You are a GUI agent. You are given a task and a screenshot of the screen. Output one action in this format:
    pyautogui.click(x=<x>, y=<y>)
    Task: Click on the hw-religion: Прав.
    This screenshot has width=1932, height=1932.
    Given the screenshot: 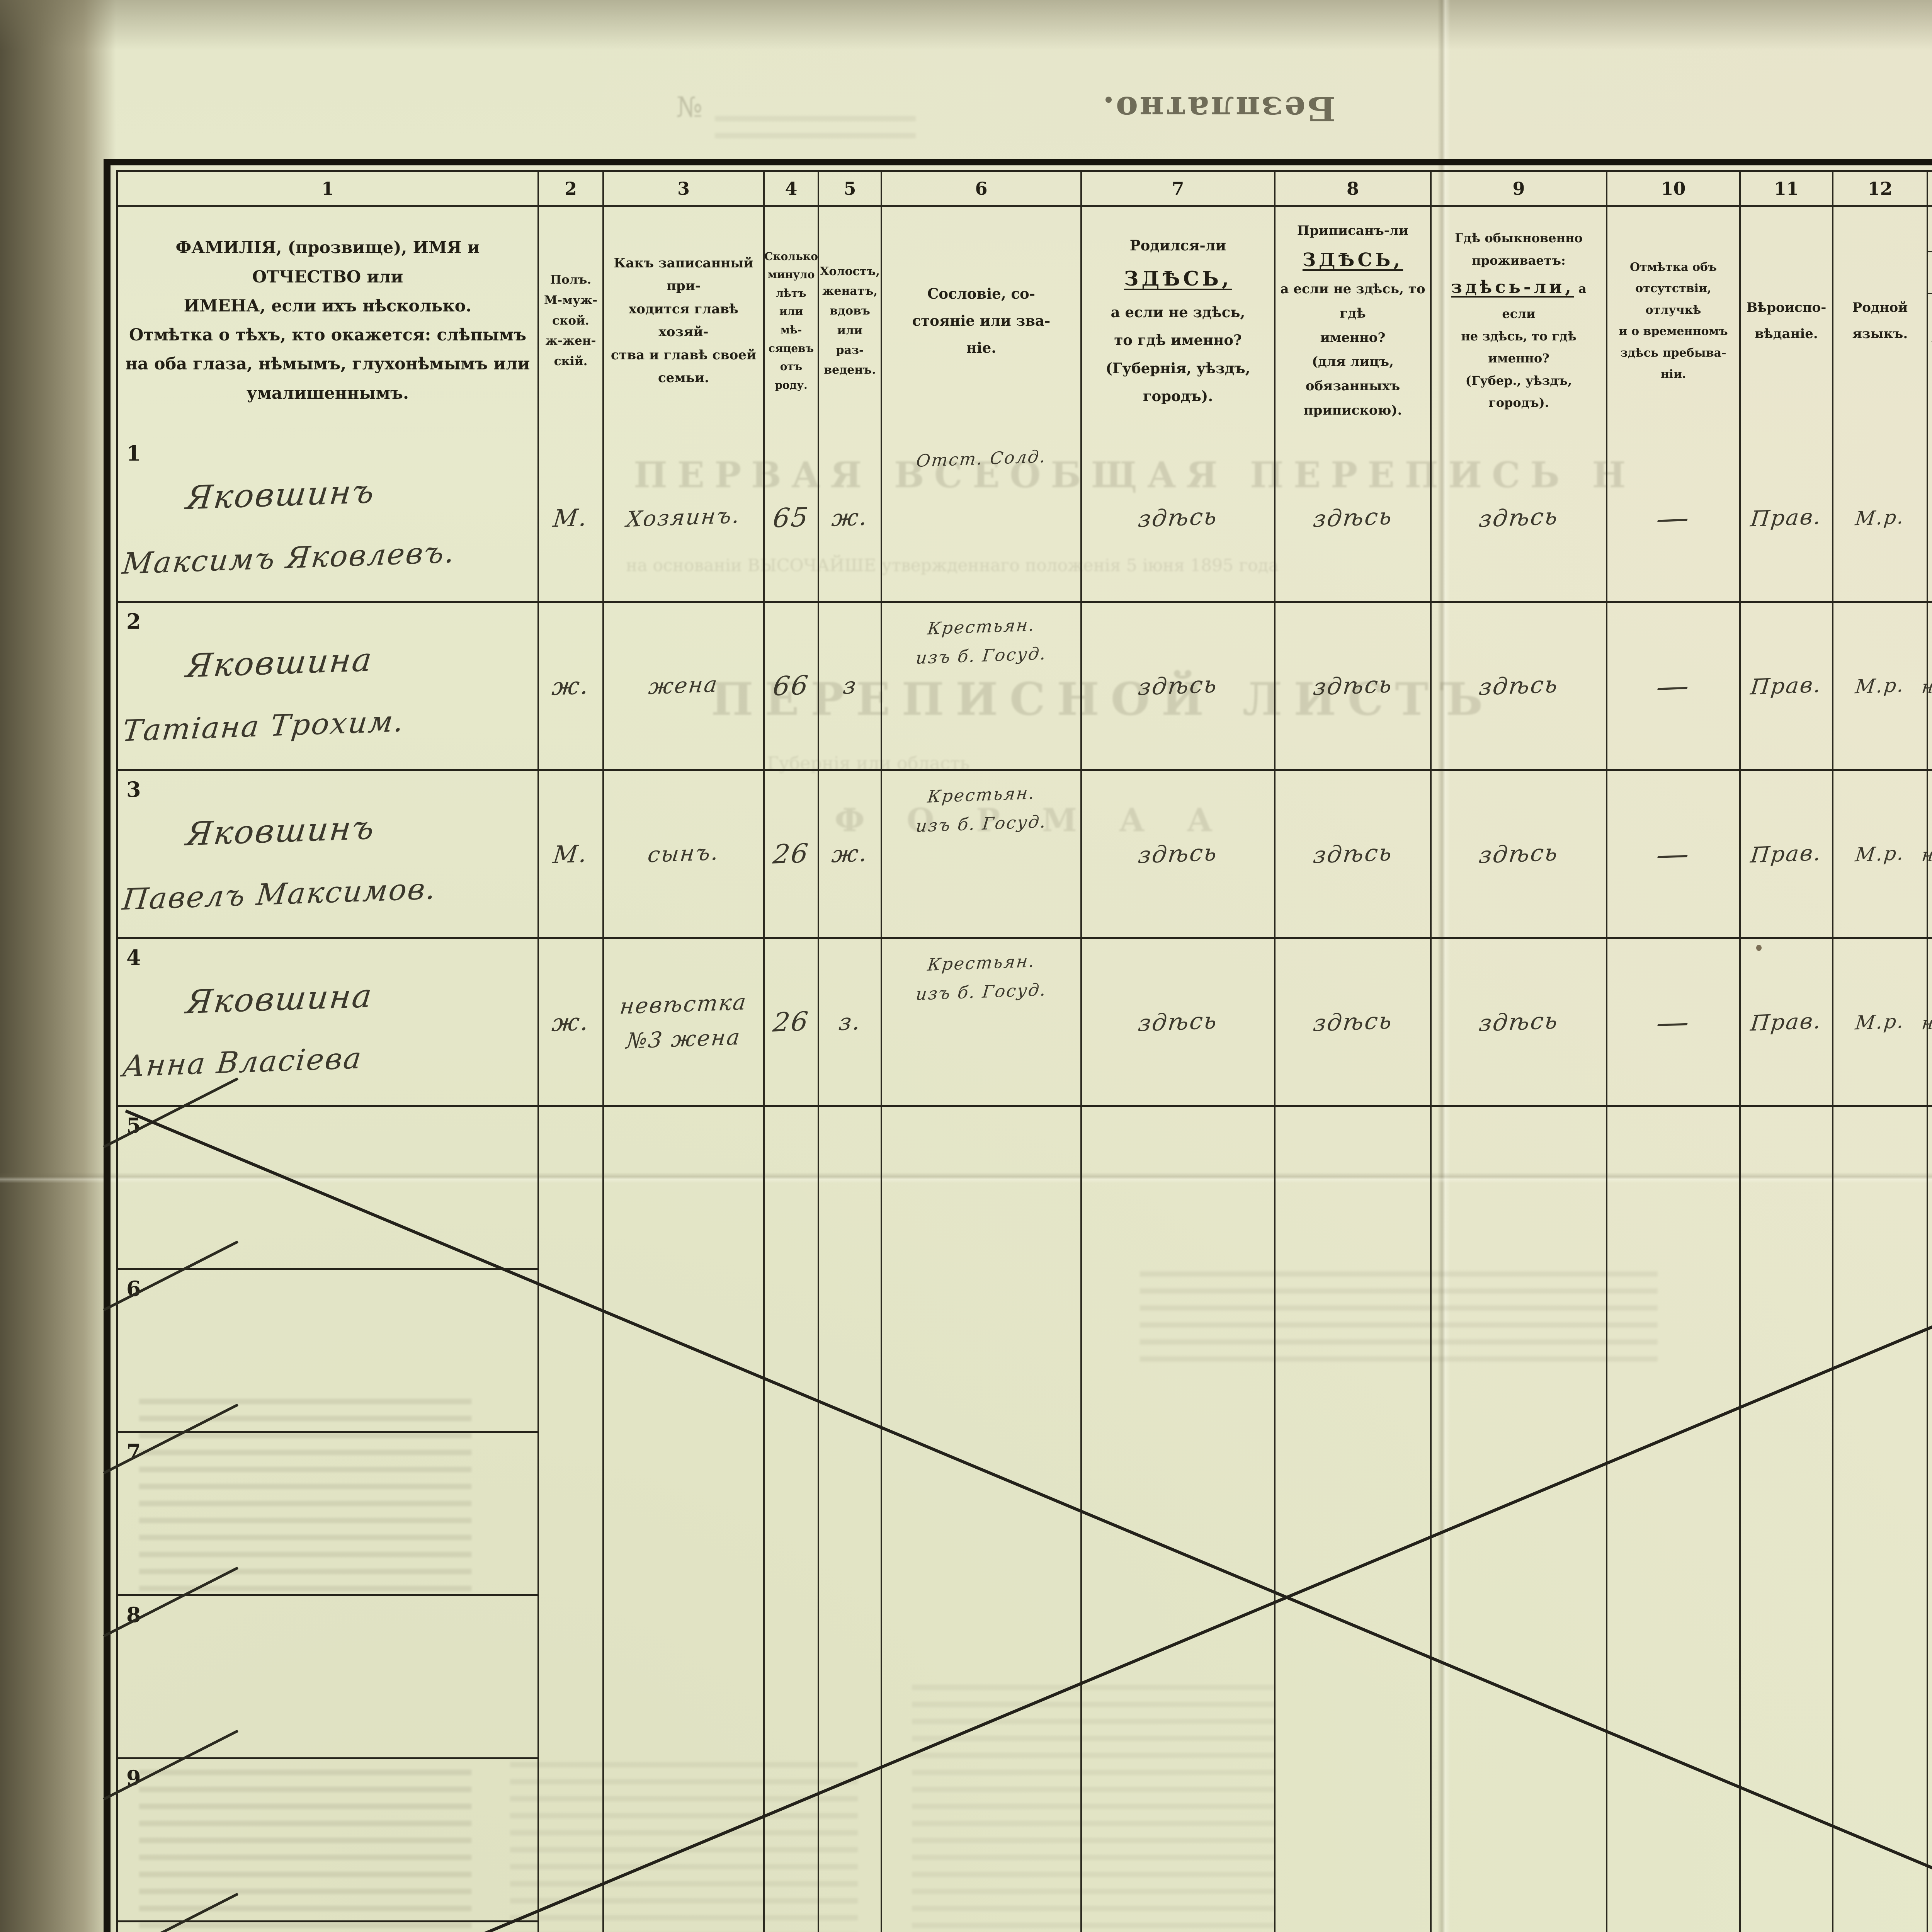 What is the action you would take?
    pyautogui.click(x=1786, y=518)
    